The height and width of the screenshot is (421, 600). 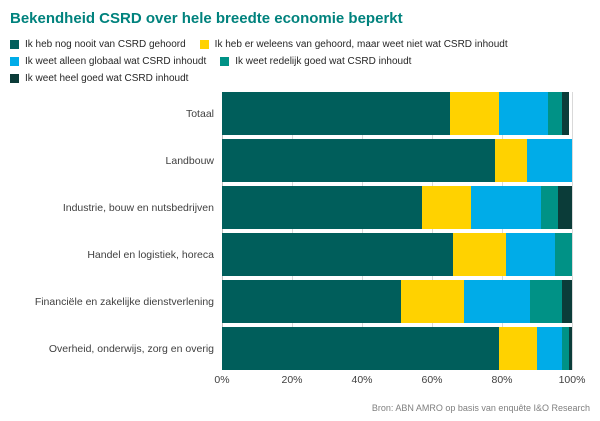 I want to click on bar-row: Overheid, onderwijs, zorg en overig, so click(x=300, y=348).